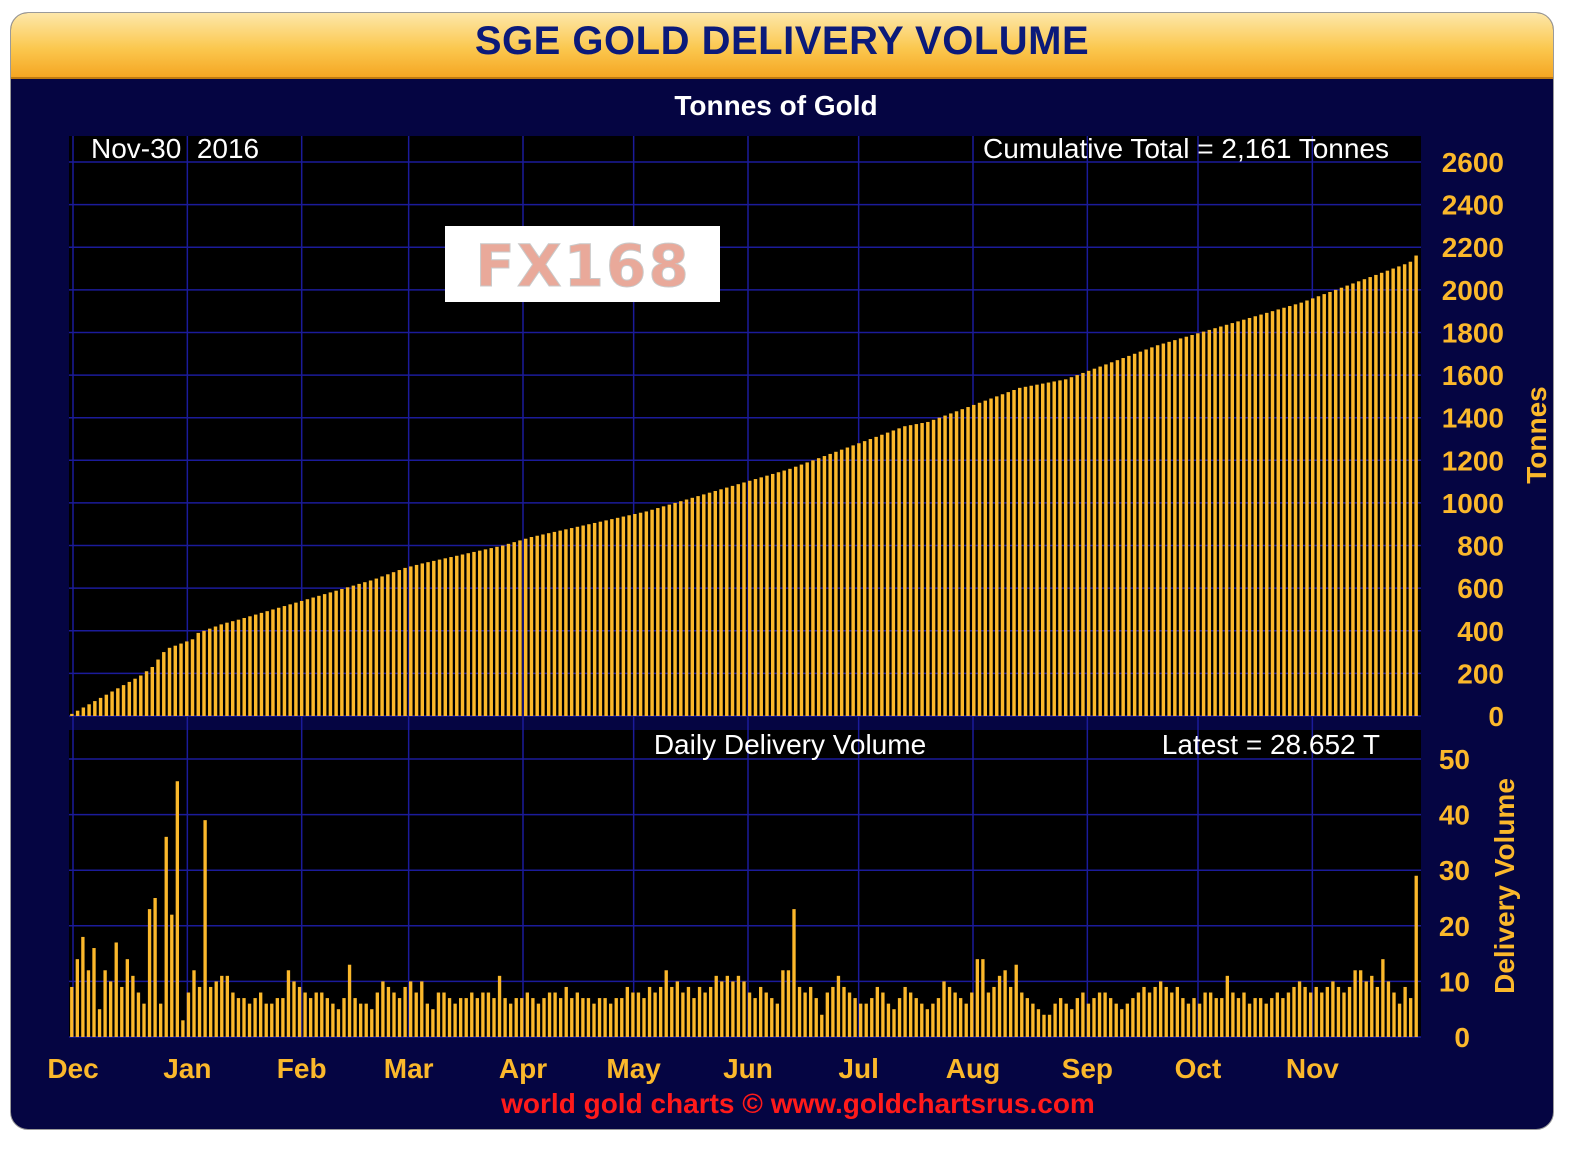 The height and width of the screenshot is (1150, 1582). I want to click on daily-y-tick-label: 10, so click(1454, 981).